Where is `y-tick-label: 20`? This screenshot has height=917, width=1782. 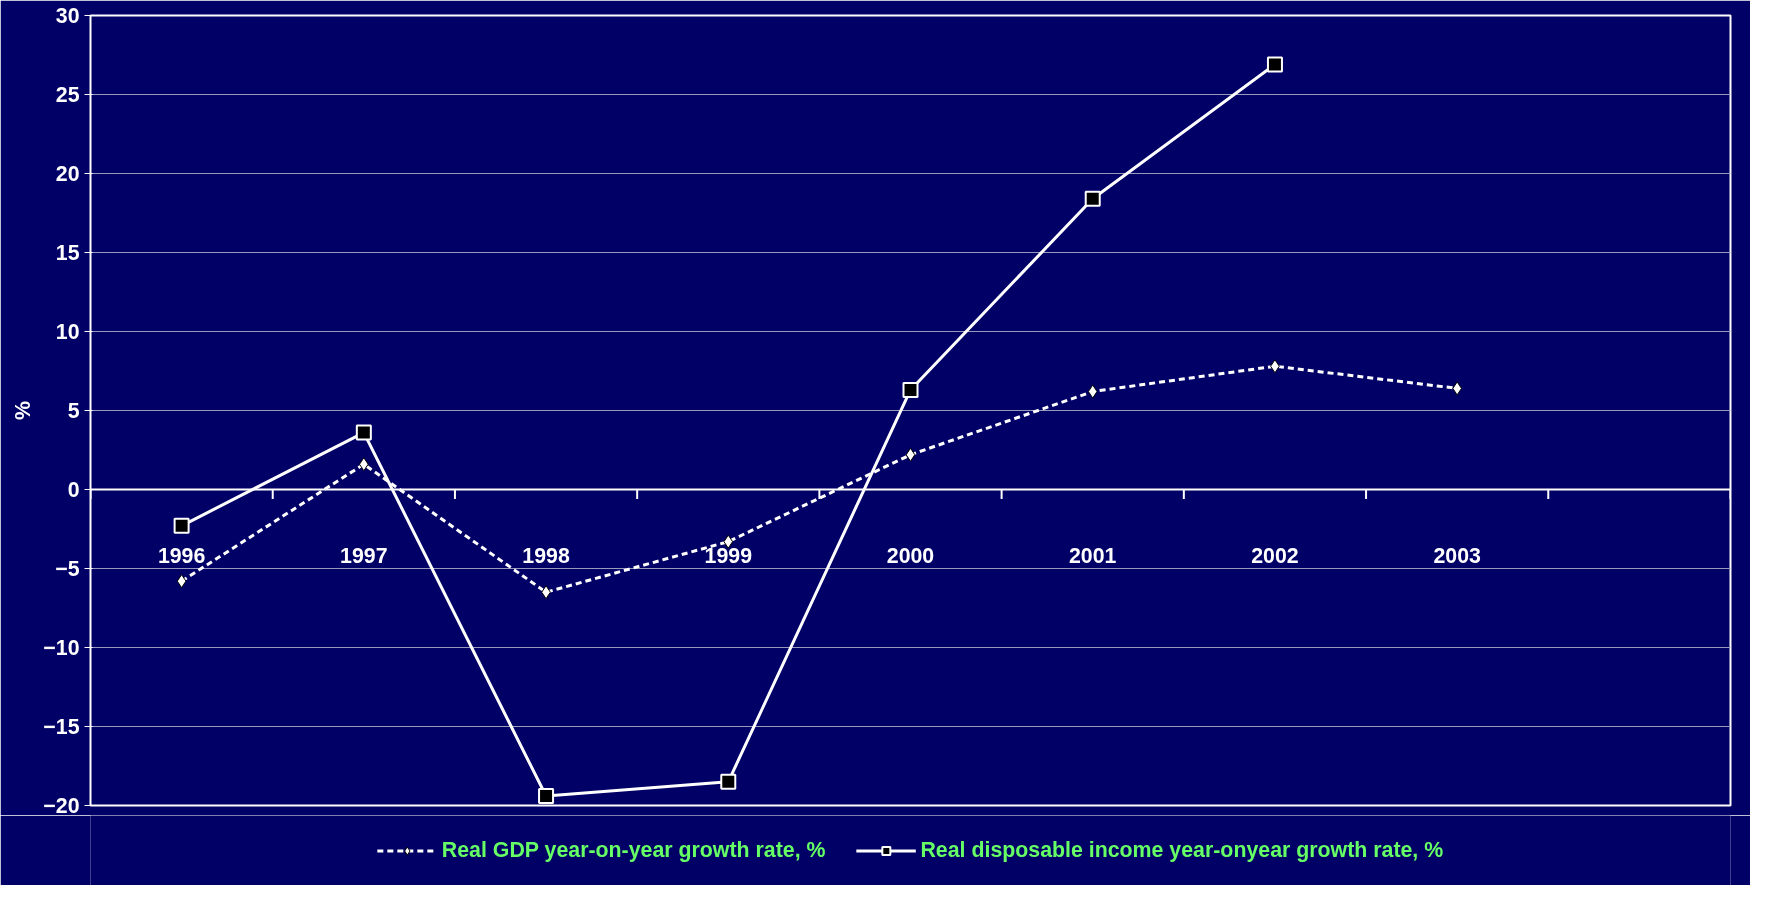
y-tick-label: 20 is located at coordinates (67, 174).